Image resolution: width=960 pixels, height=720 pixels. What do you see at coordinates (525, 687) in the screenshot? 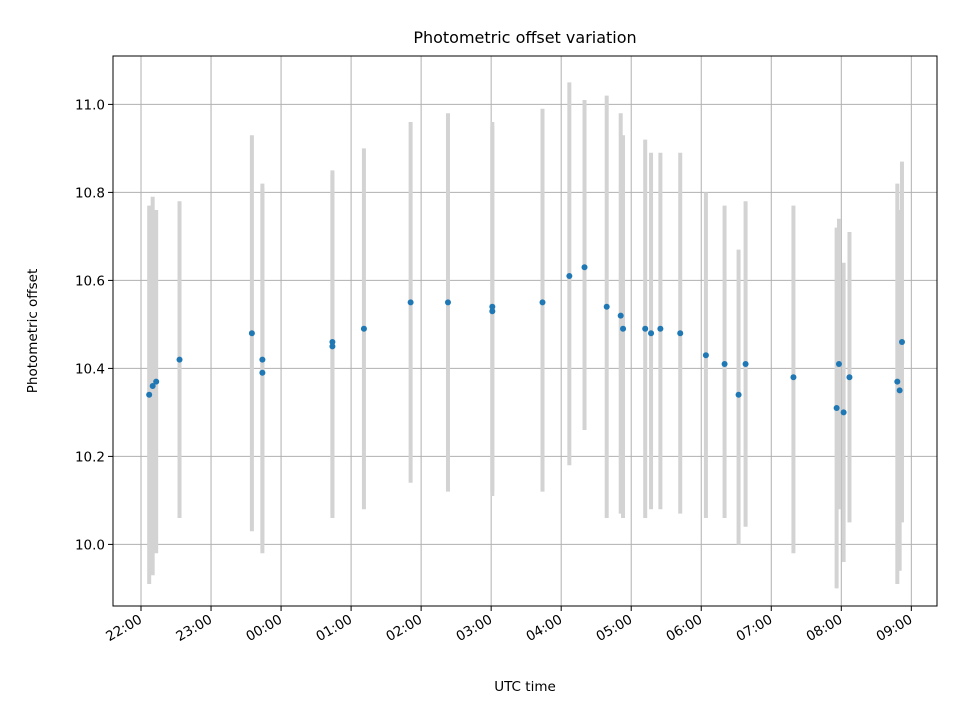
I see `x-axis-label: UTC time` at bounding box center [525, 687].